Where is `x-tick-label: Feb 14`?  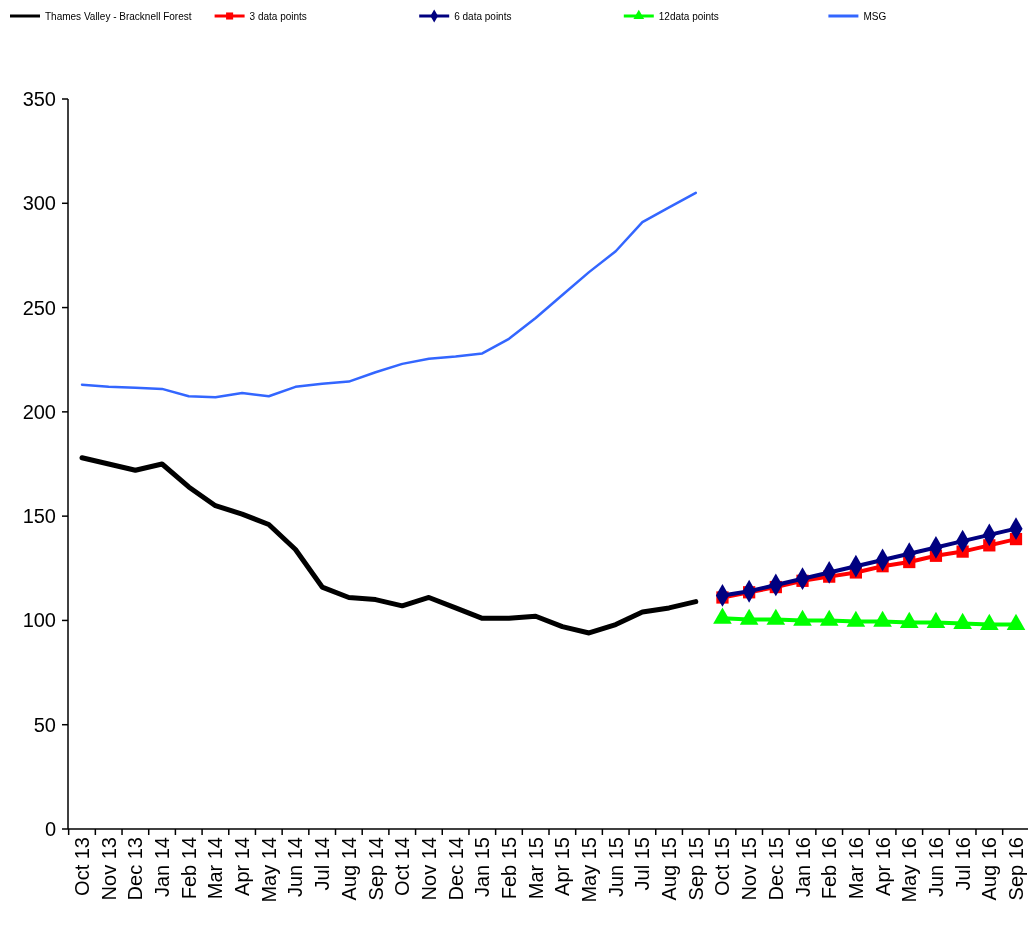 x-tick-label: Feb 14 is located at coordinates (188, 868).